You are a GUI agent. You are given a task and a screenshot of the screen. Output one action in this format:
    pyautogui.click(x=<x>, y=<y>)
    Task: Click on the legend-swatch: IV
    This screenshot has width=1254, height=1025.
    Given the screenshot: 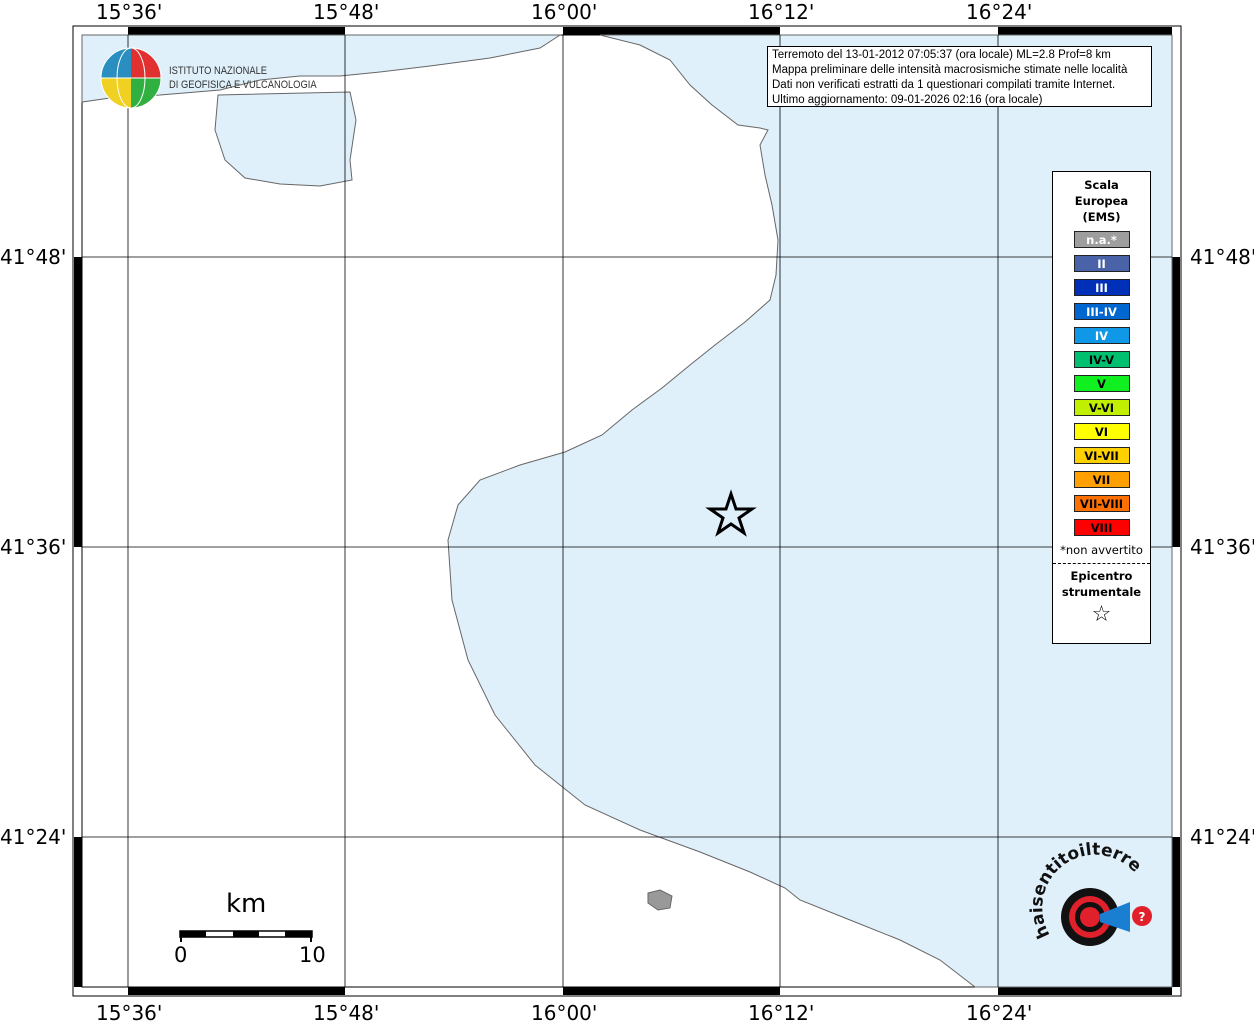 What is the action you would take?
    pyautogui.click(x=1101, y=335)
    